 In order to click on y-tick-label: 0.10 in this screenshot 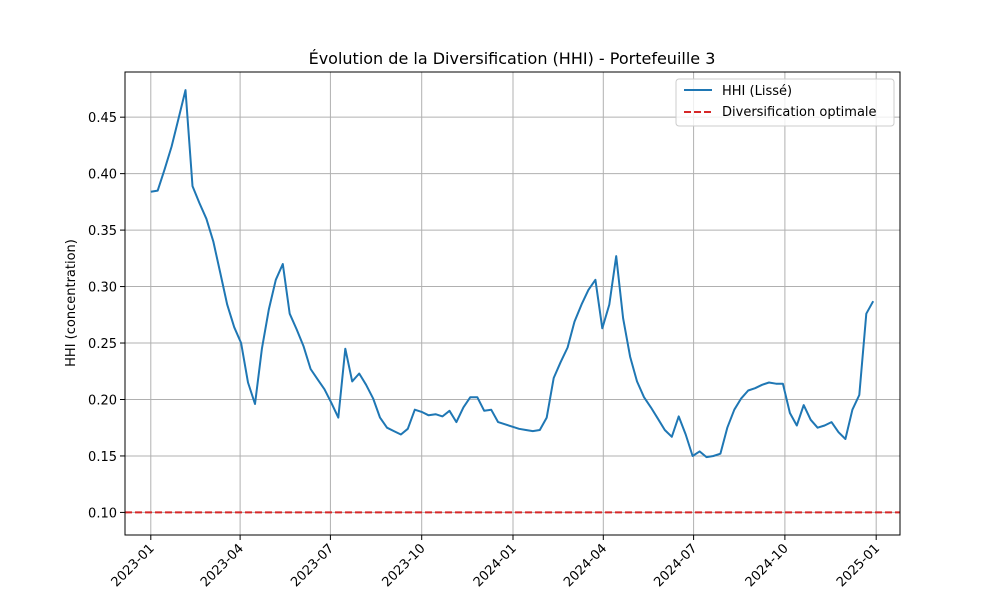, I will do `click(102, 513)`.